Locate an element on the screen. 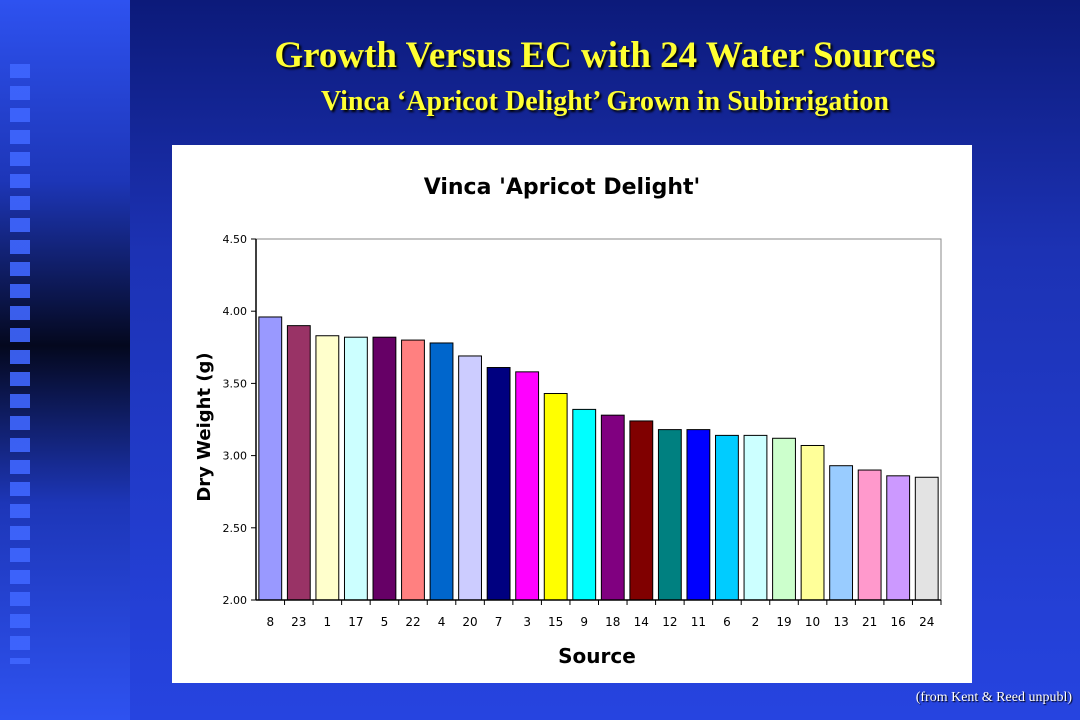 The height and width of the screenshot is (720, 1080). x-tick-label: 16 is located at coordinates (898, 622).